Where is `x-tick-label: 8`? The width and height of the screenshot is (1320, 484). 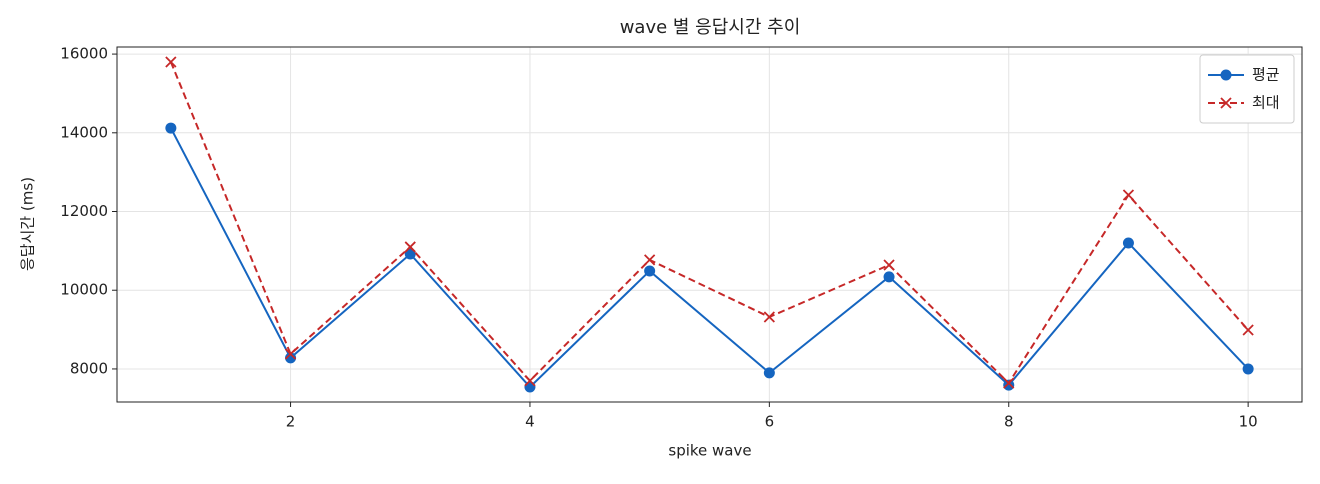 x-tick-label: 8 is located at coordinates (1009, 422).